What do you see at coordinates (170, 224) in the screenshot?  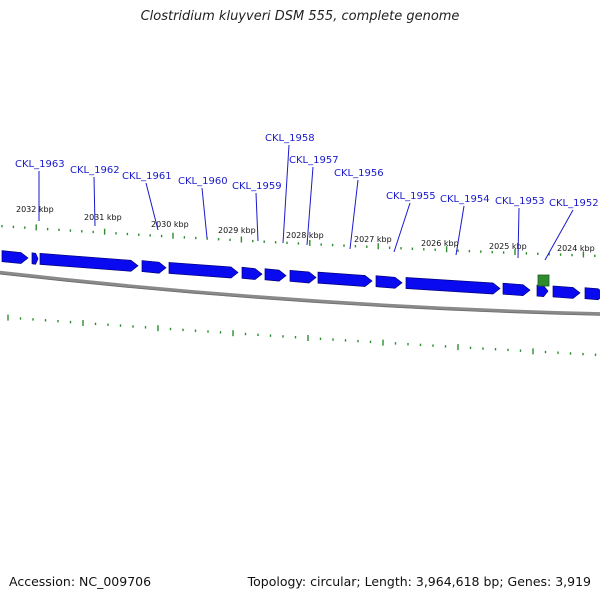 I see `kbp-label: 2030 kbp` at bounding box center [170, 224].